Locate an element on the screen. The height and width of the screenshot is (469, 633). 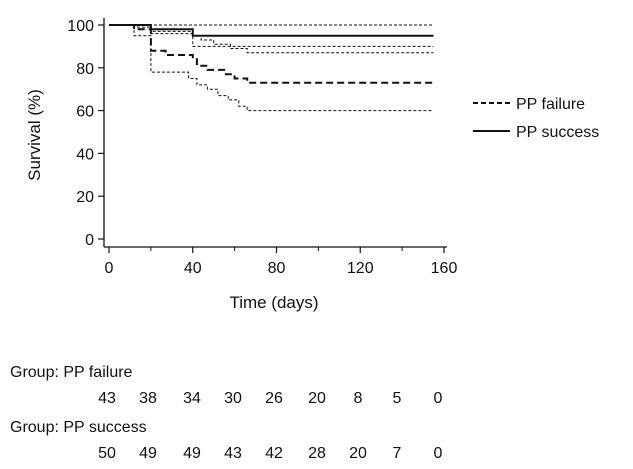
risk-group-label: Group: PP failure is located at coordinates (71, 372).